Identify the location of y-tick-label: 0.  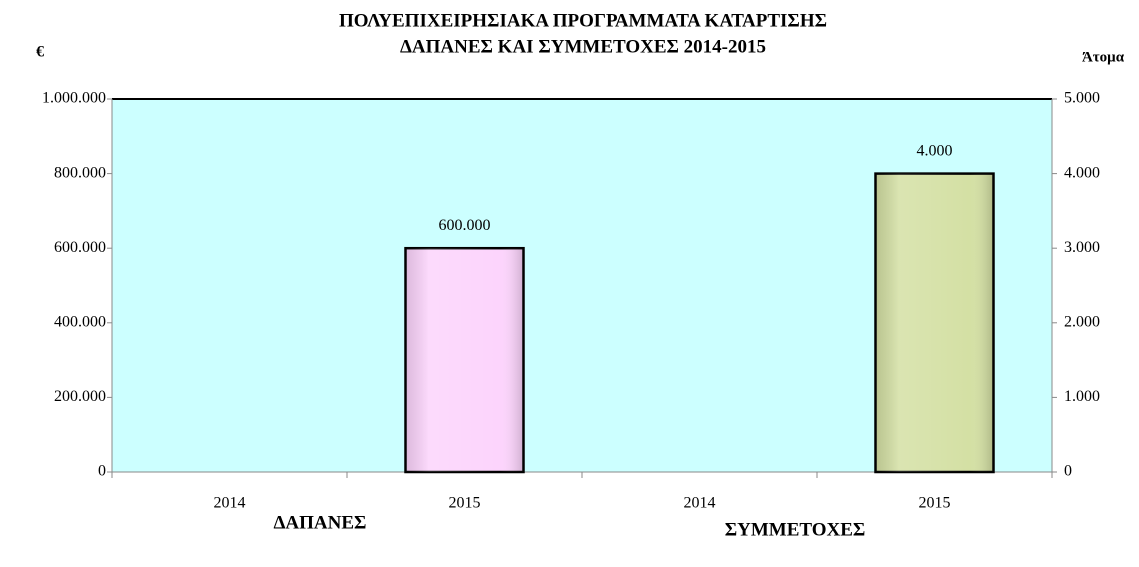
(102, 471).